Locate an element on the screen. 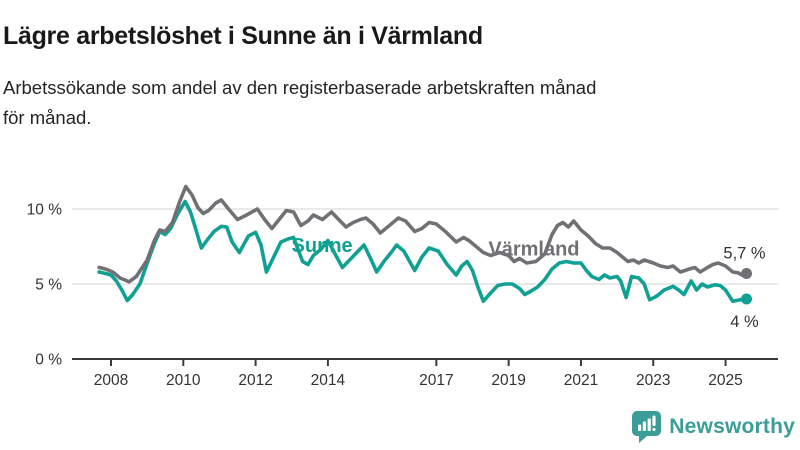 This screenshot has height=450, width=800. newsworthy-logo: Newsworthy is located at coordinates (713, 427).